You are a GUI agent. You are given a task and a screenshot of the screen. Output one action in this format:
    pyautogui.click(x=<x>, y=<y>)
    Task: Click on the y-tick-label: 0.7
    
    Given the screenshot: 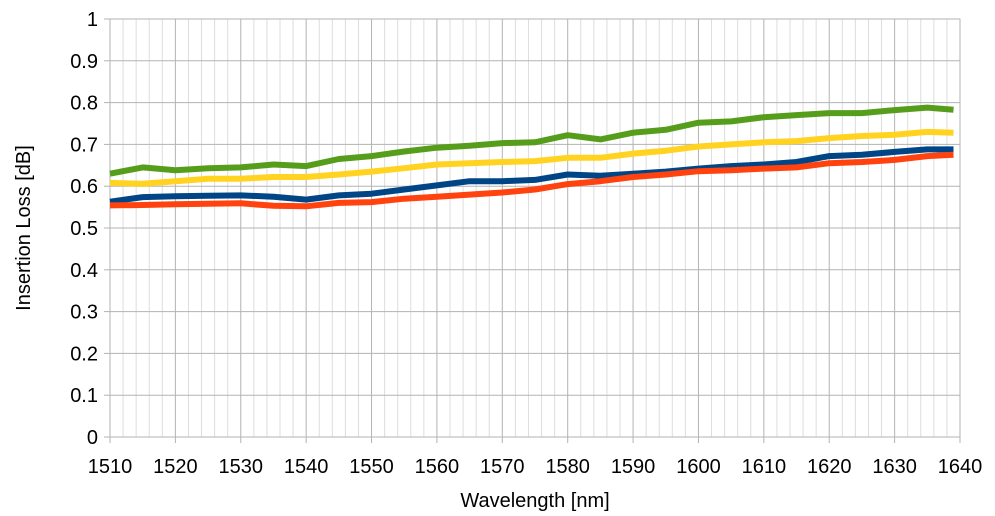 What is the action you would take?
    pyautogui.click(x=84, y=145)
    